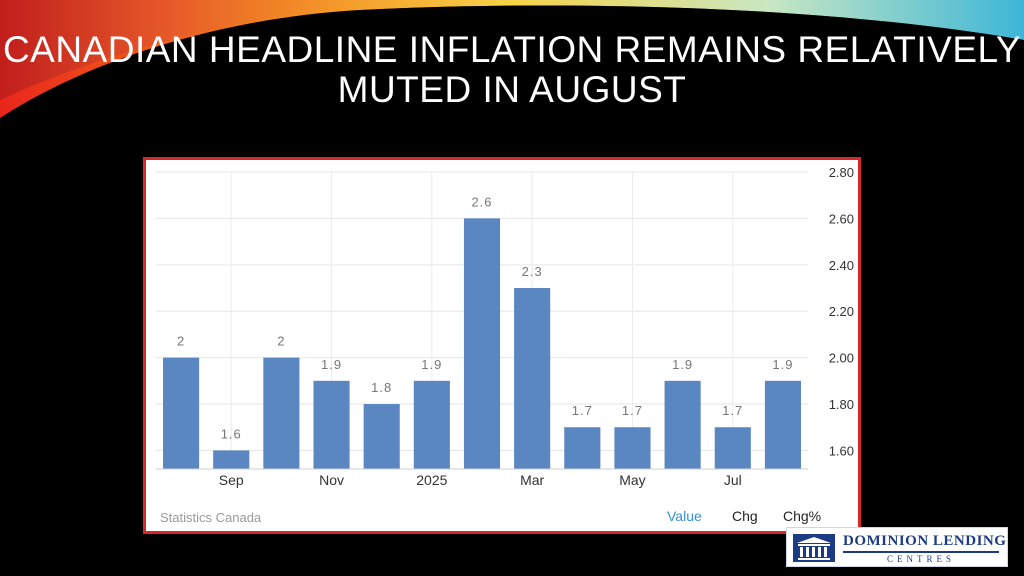  I want to click on y-tick-label: 2.00, so click(841, 358).